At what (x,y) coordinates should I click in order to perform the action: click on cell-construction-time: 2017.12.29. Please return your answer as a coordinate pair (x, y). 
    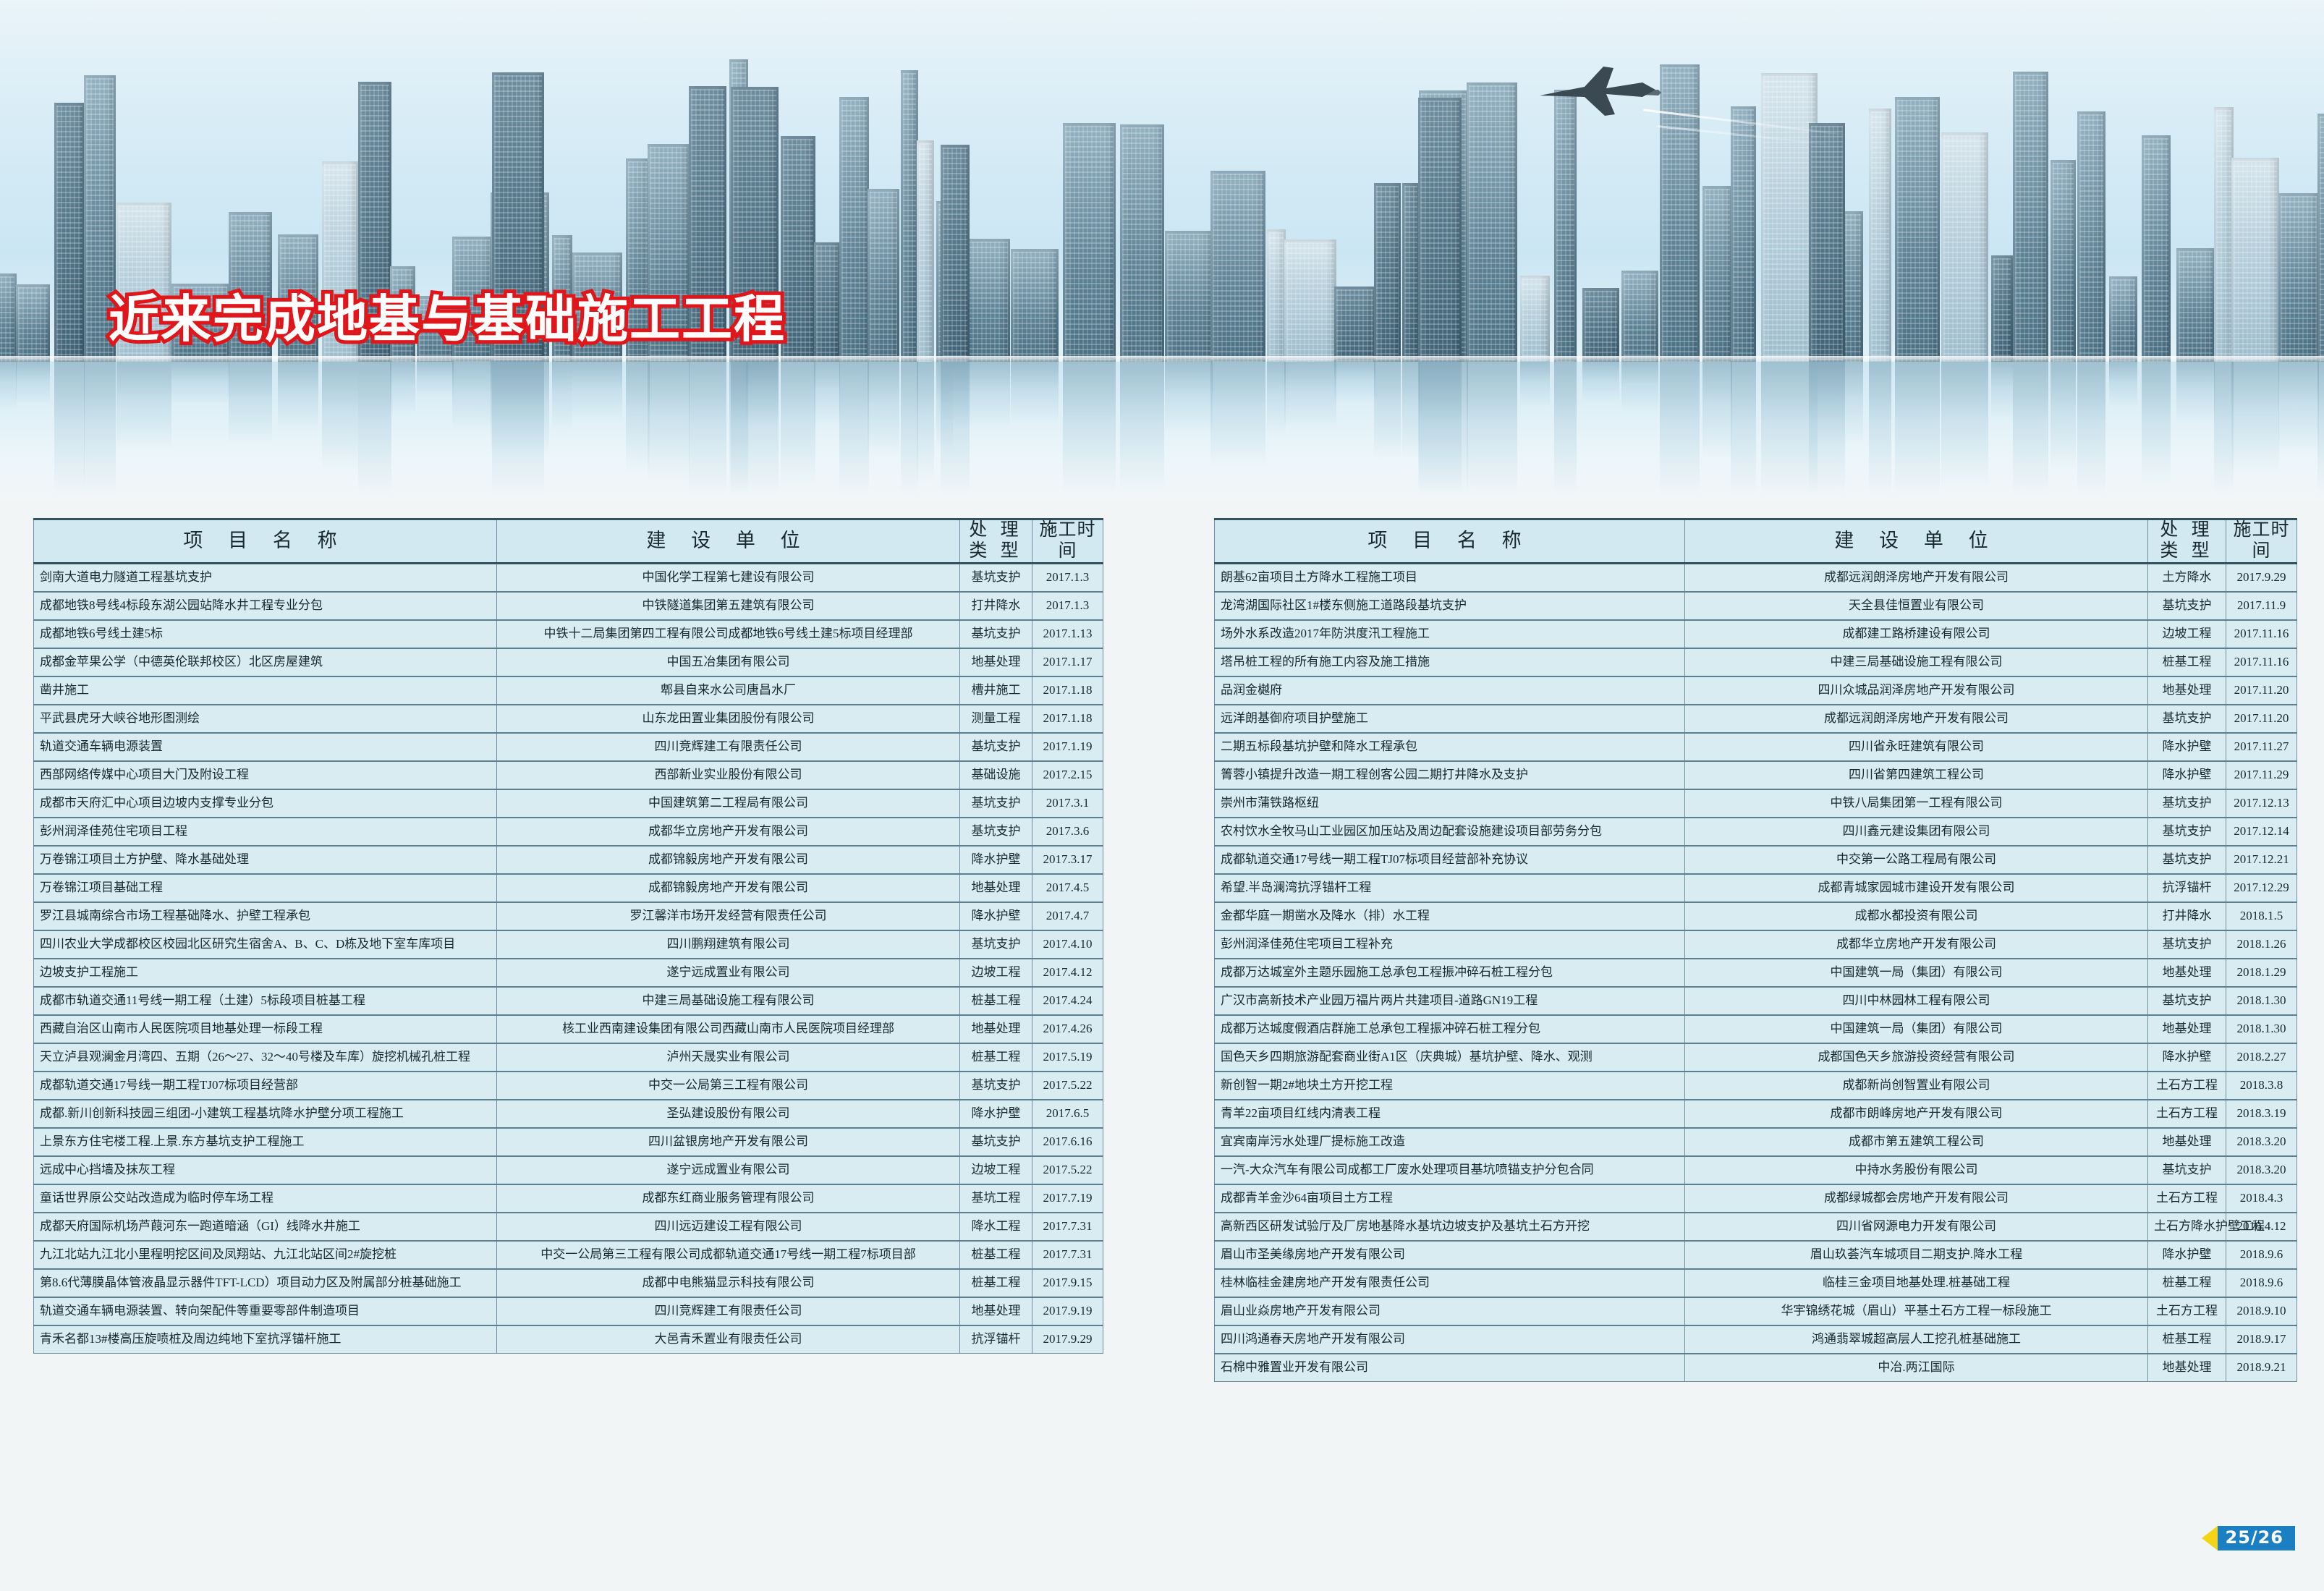
    Looking at the image, I should click on (2261, 887).